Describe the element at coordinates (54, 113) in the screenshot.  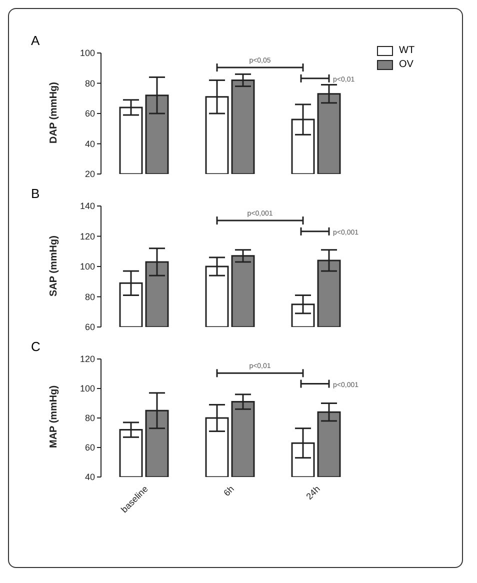
I see `y-axis-title: DAP (mmHg)` at that location.